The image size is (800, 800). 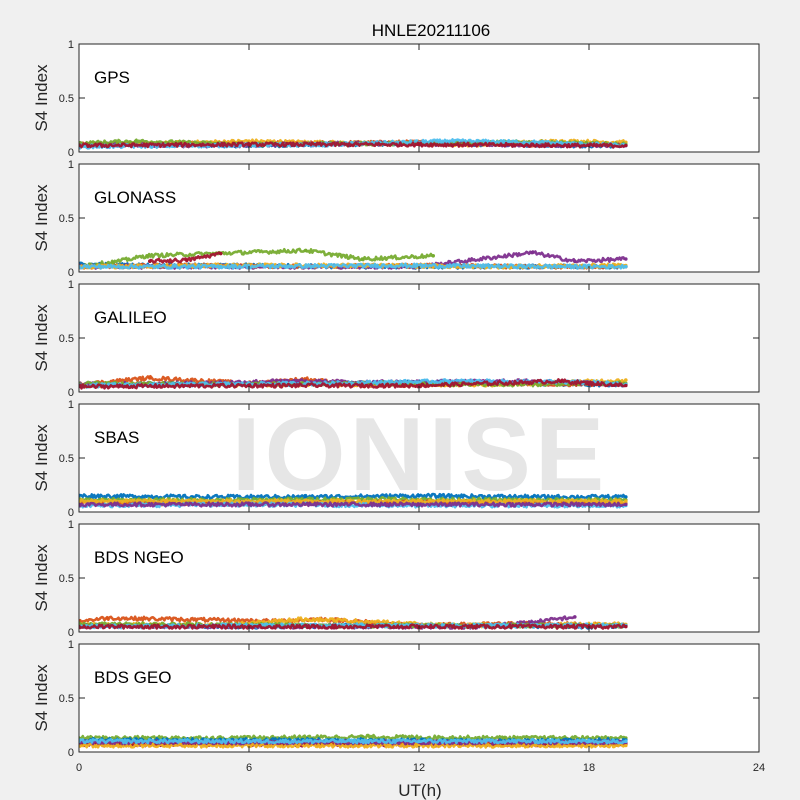 What do you see at coordinates (431, 30) in the screenshot?
I see `figure-title: HNLE20211106` at bounding box center [431, 30].